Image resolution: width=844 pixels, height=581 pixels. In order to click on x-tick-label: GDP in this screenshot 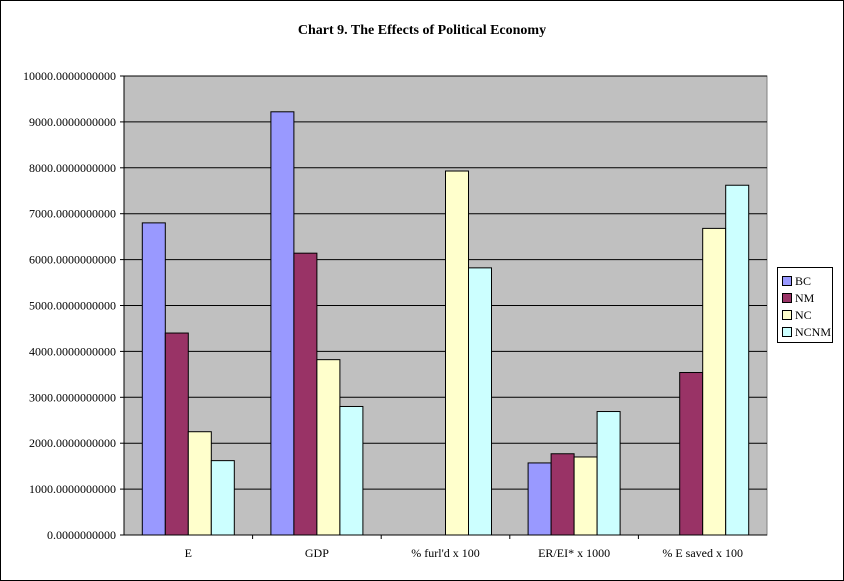, I will do `click(317, 553)`.